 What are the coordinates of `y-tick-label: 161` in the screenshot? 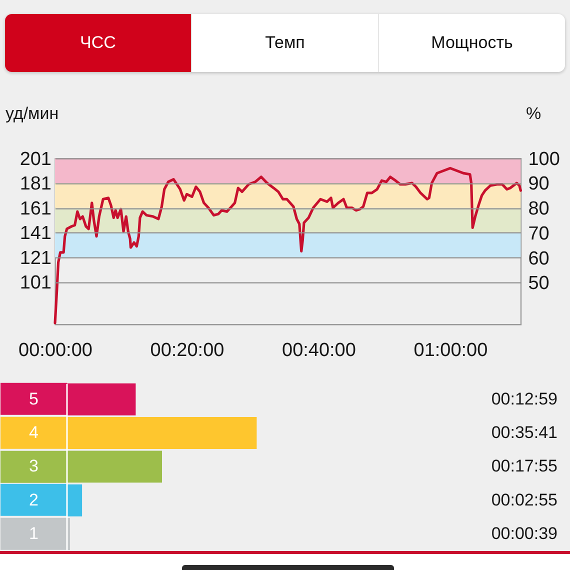 It's located at (36, 209).